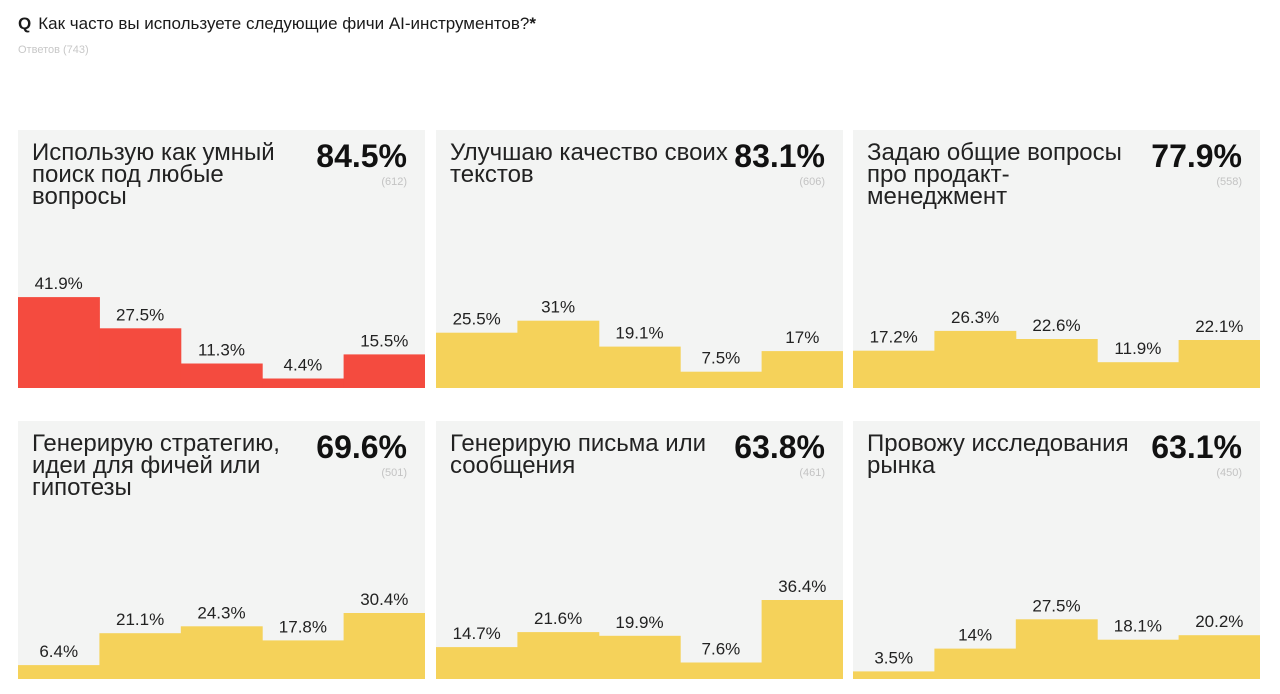 The height and width of the screenshot is (694, 1280). Describe the element at coordinates (779, 447) in the screenshot. I see `card-total-percent: 63.8%` at that location.